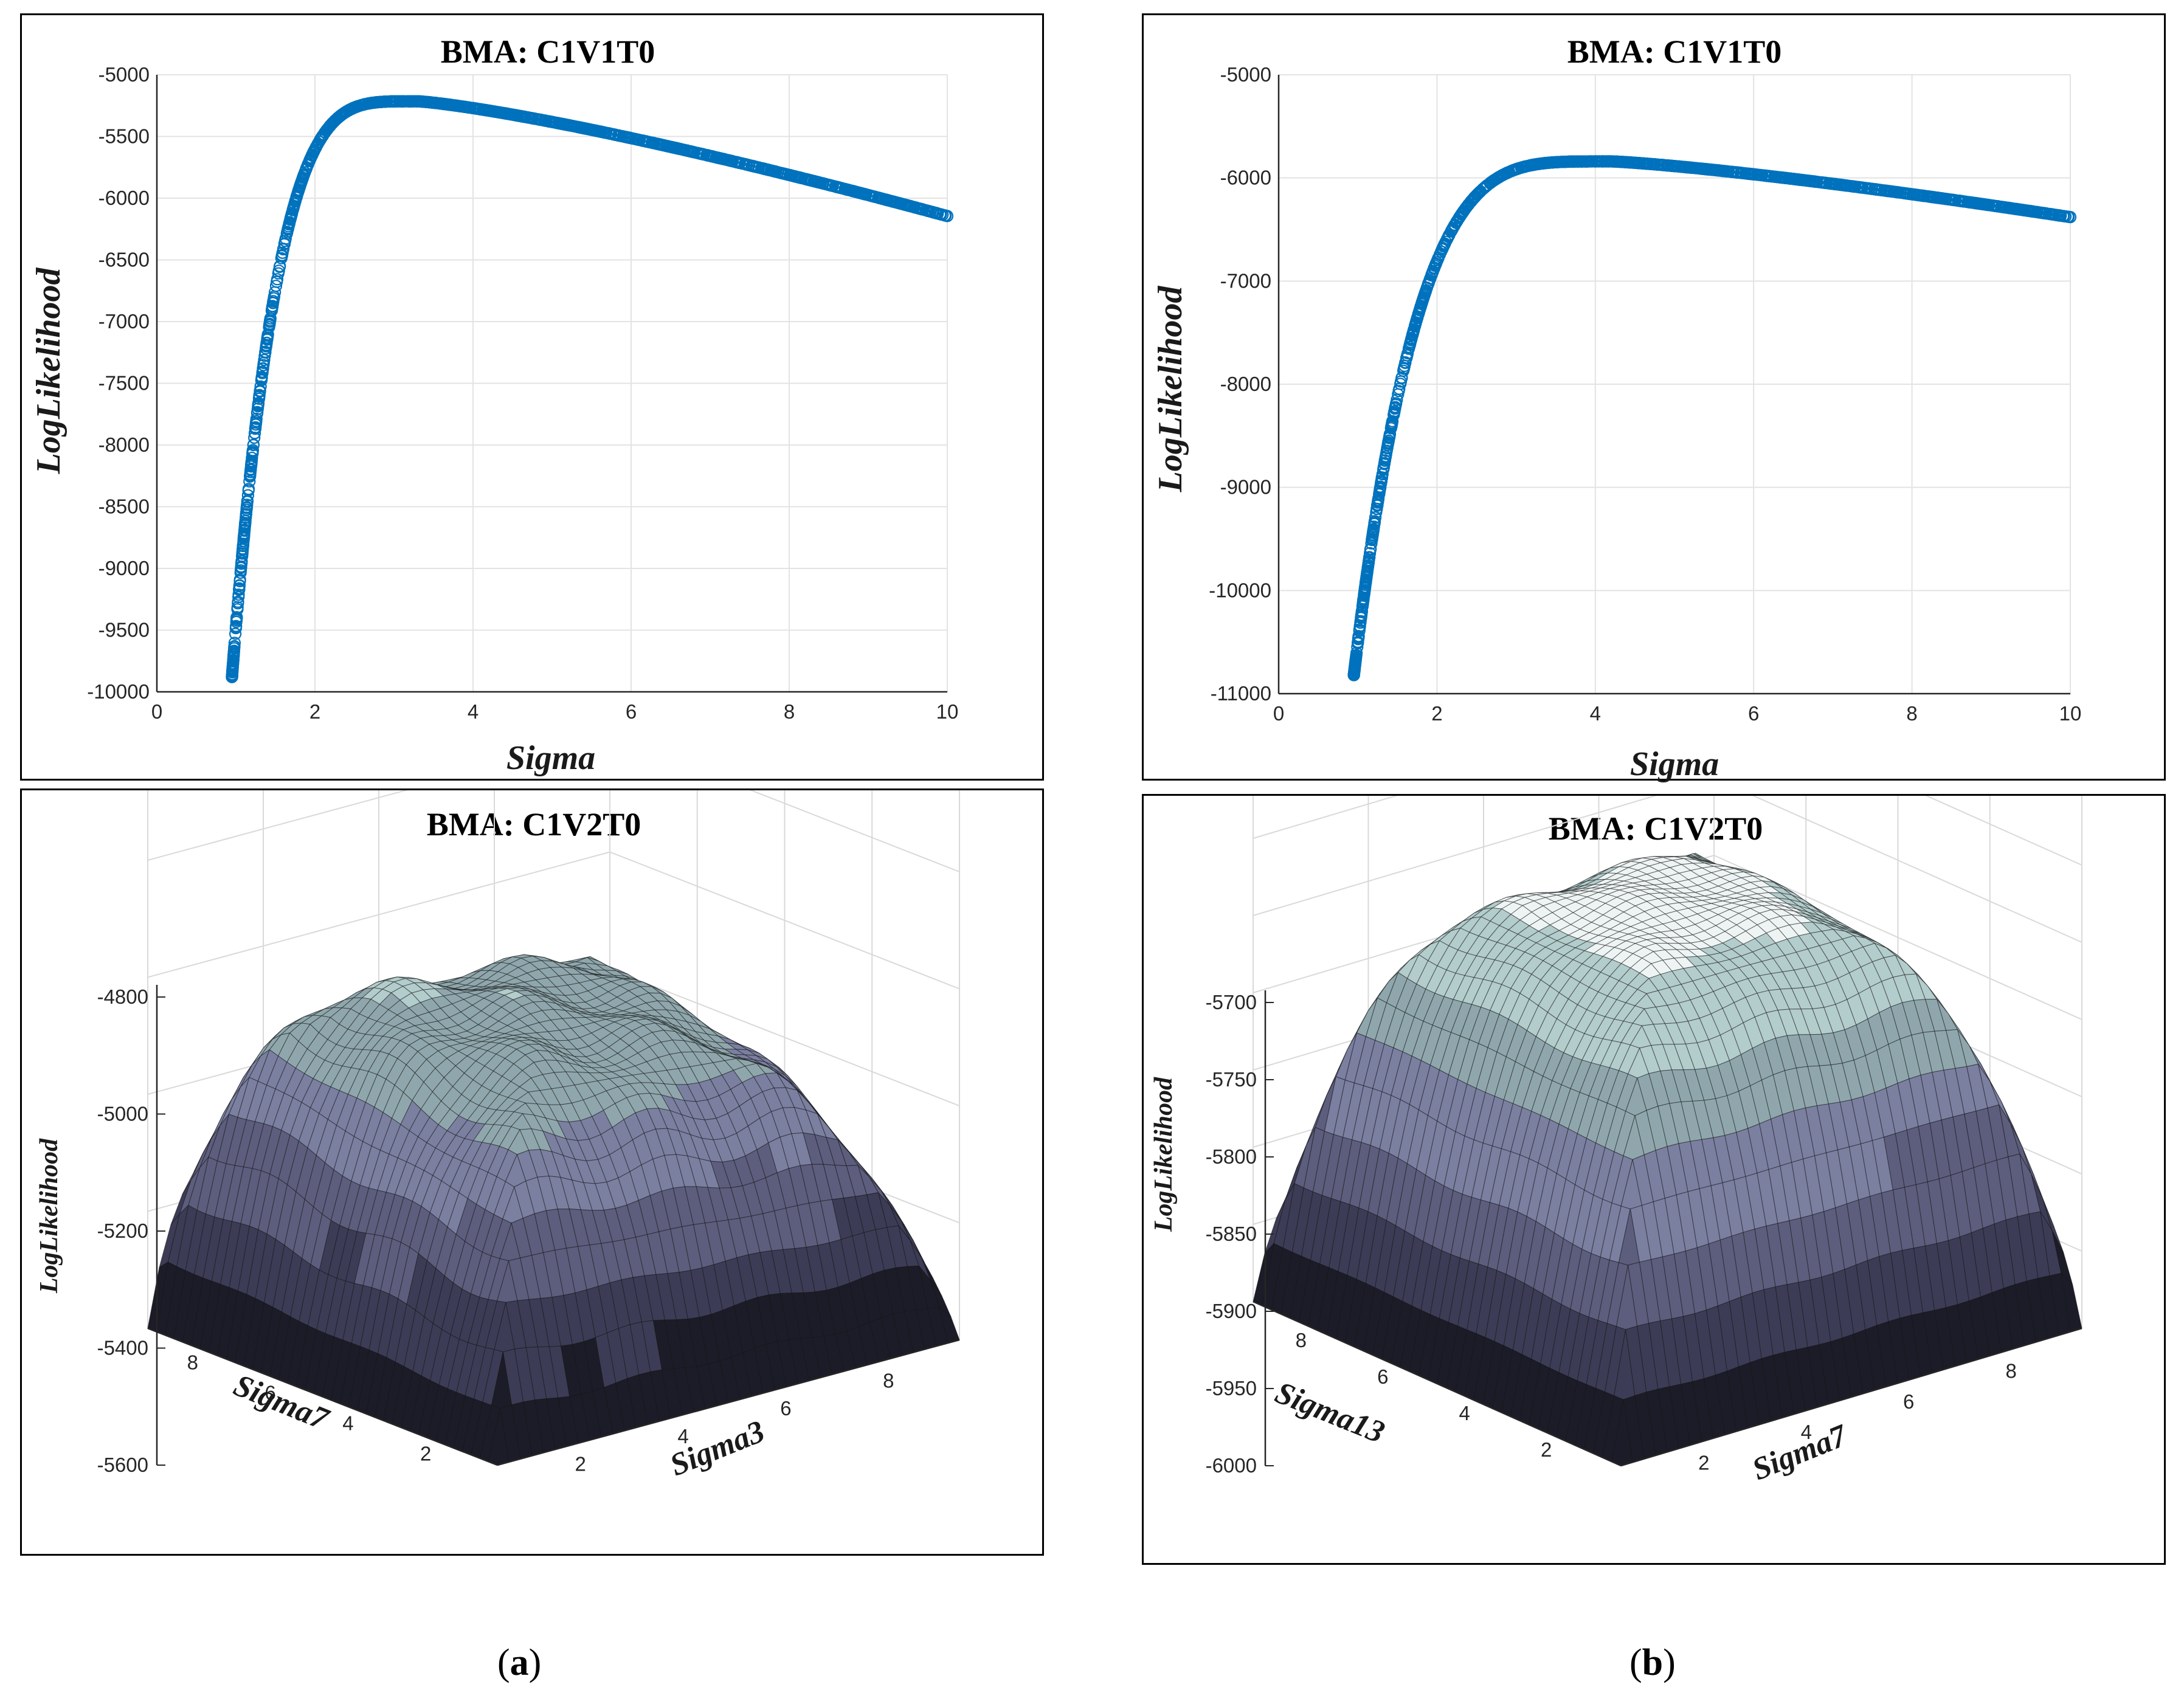 This screenshot has height=1701, width=2184. What do you see at coordinates (1241, 693) in the screenshot?
I see `y-tick-label: -11000` at bounding box center [1241, 693].